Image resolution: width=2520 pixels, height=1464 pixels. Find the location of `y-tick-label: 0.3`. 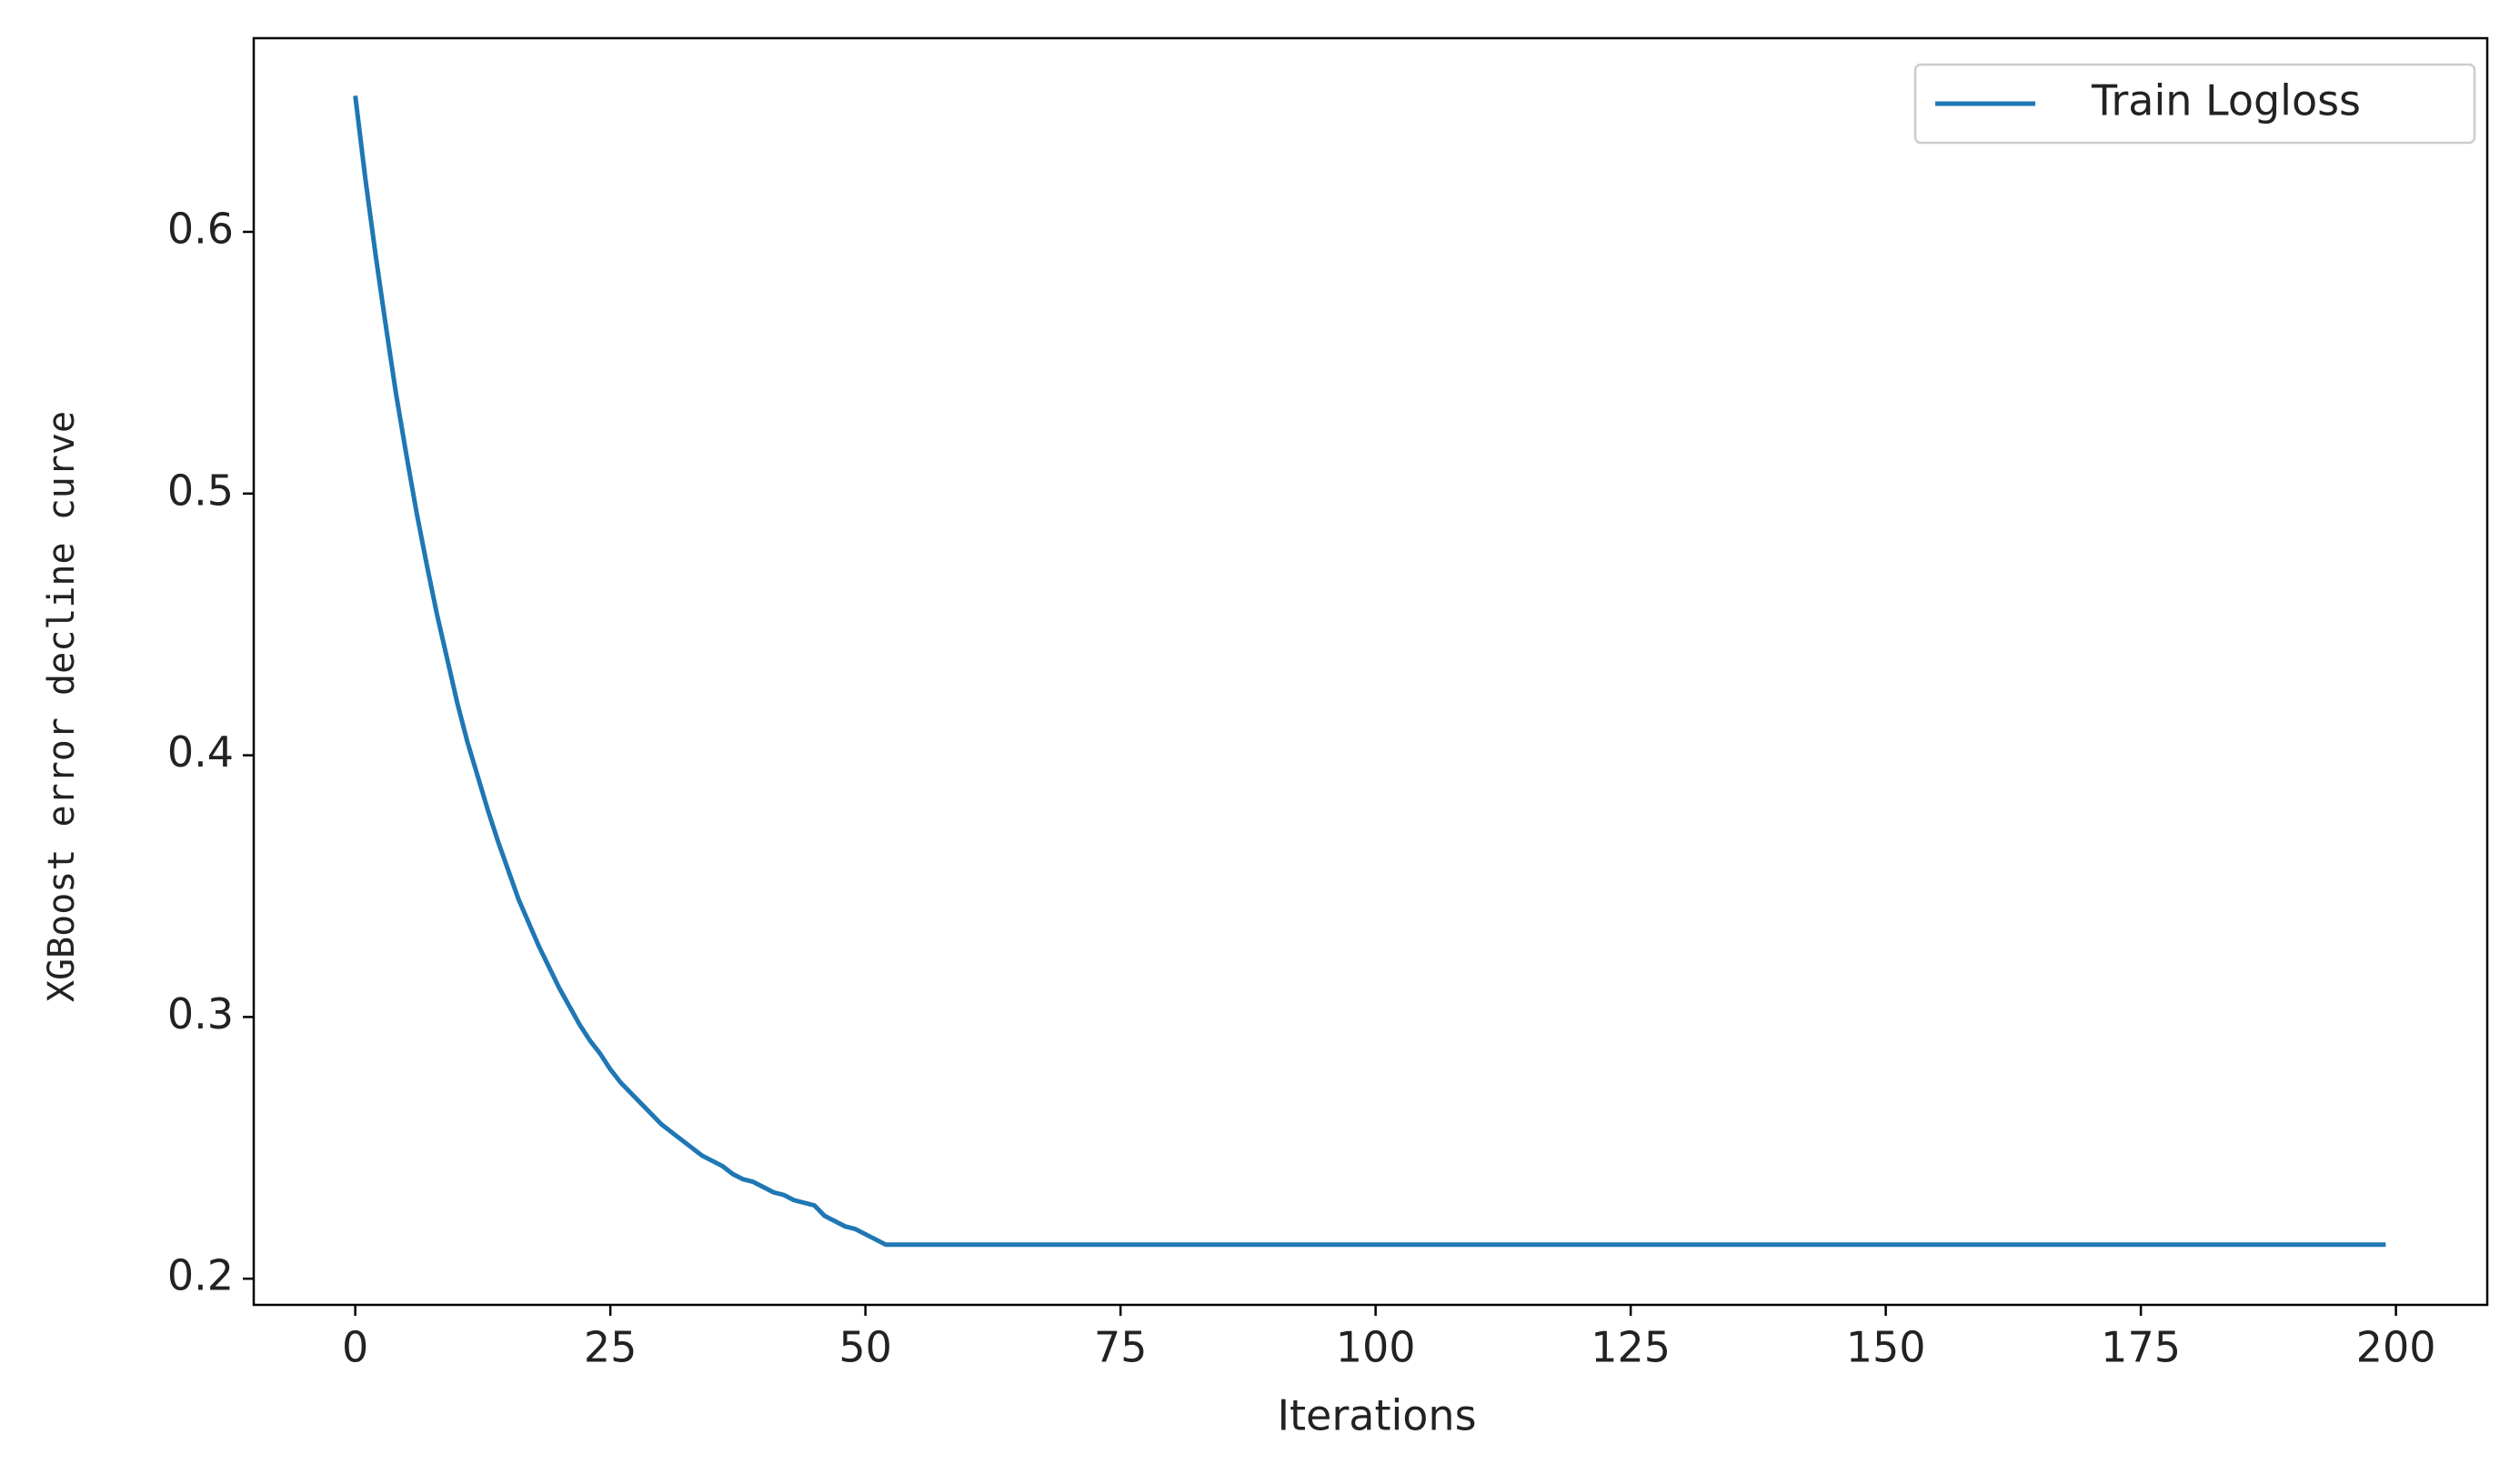

y-tick-label: 0.3 is located at coordinates (201, 1013).